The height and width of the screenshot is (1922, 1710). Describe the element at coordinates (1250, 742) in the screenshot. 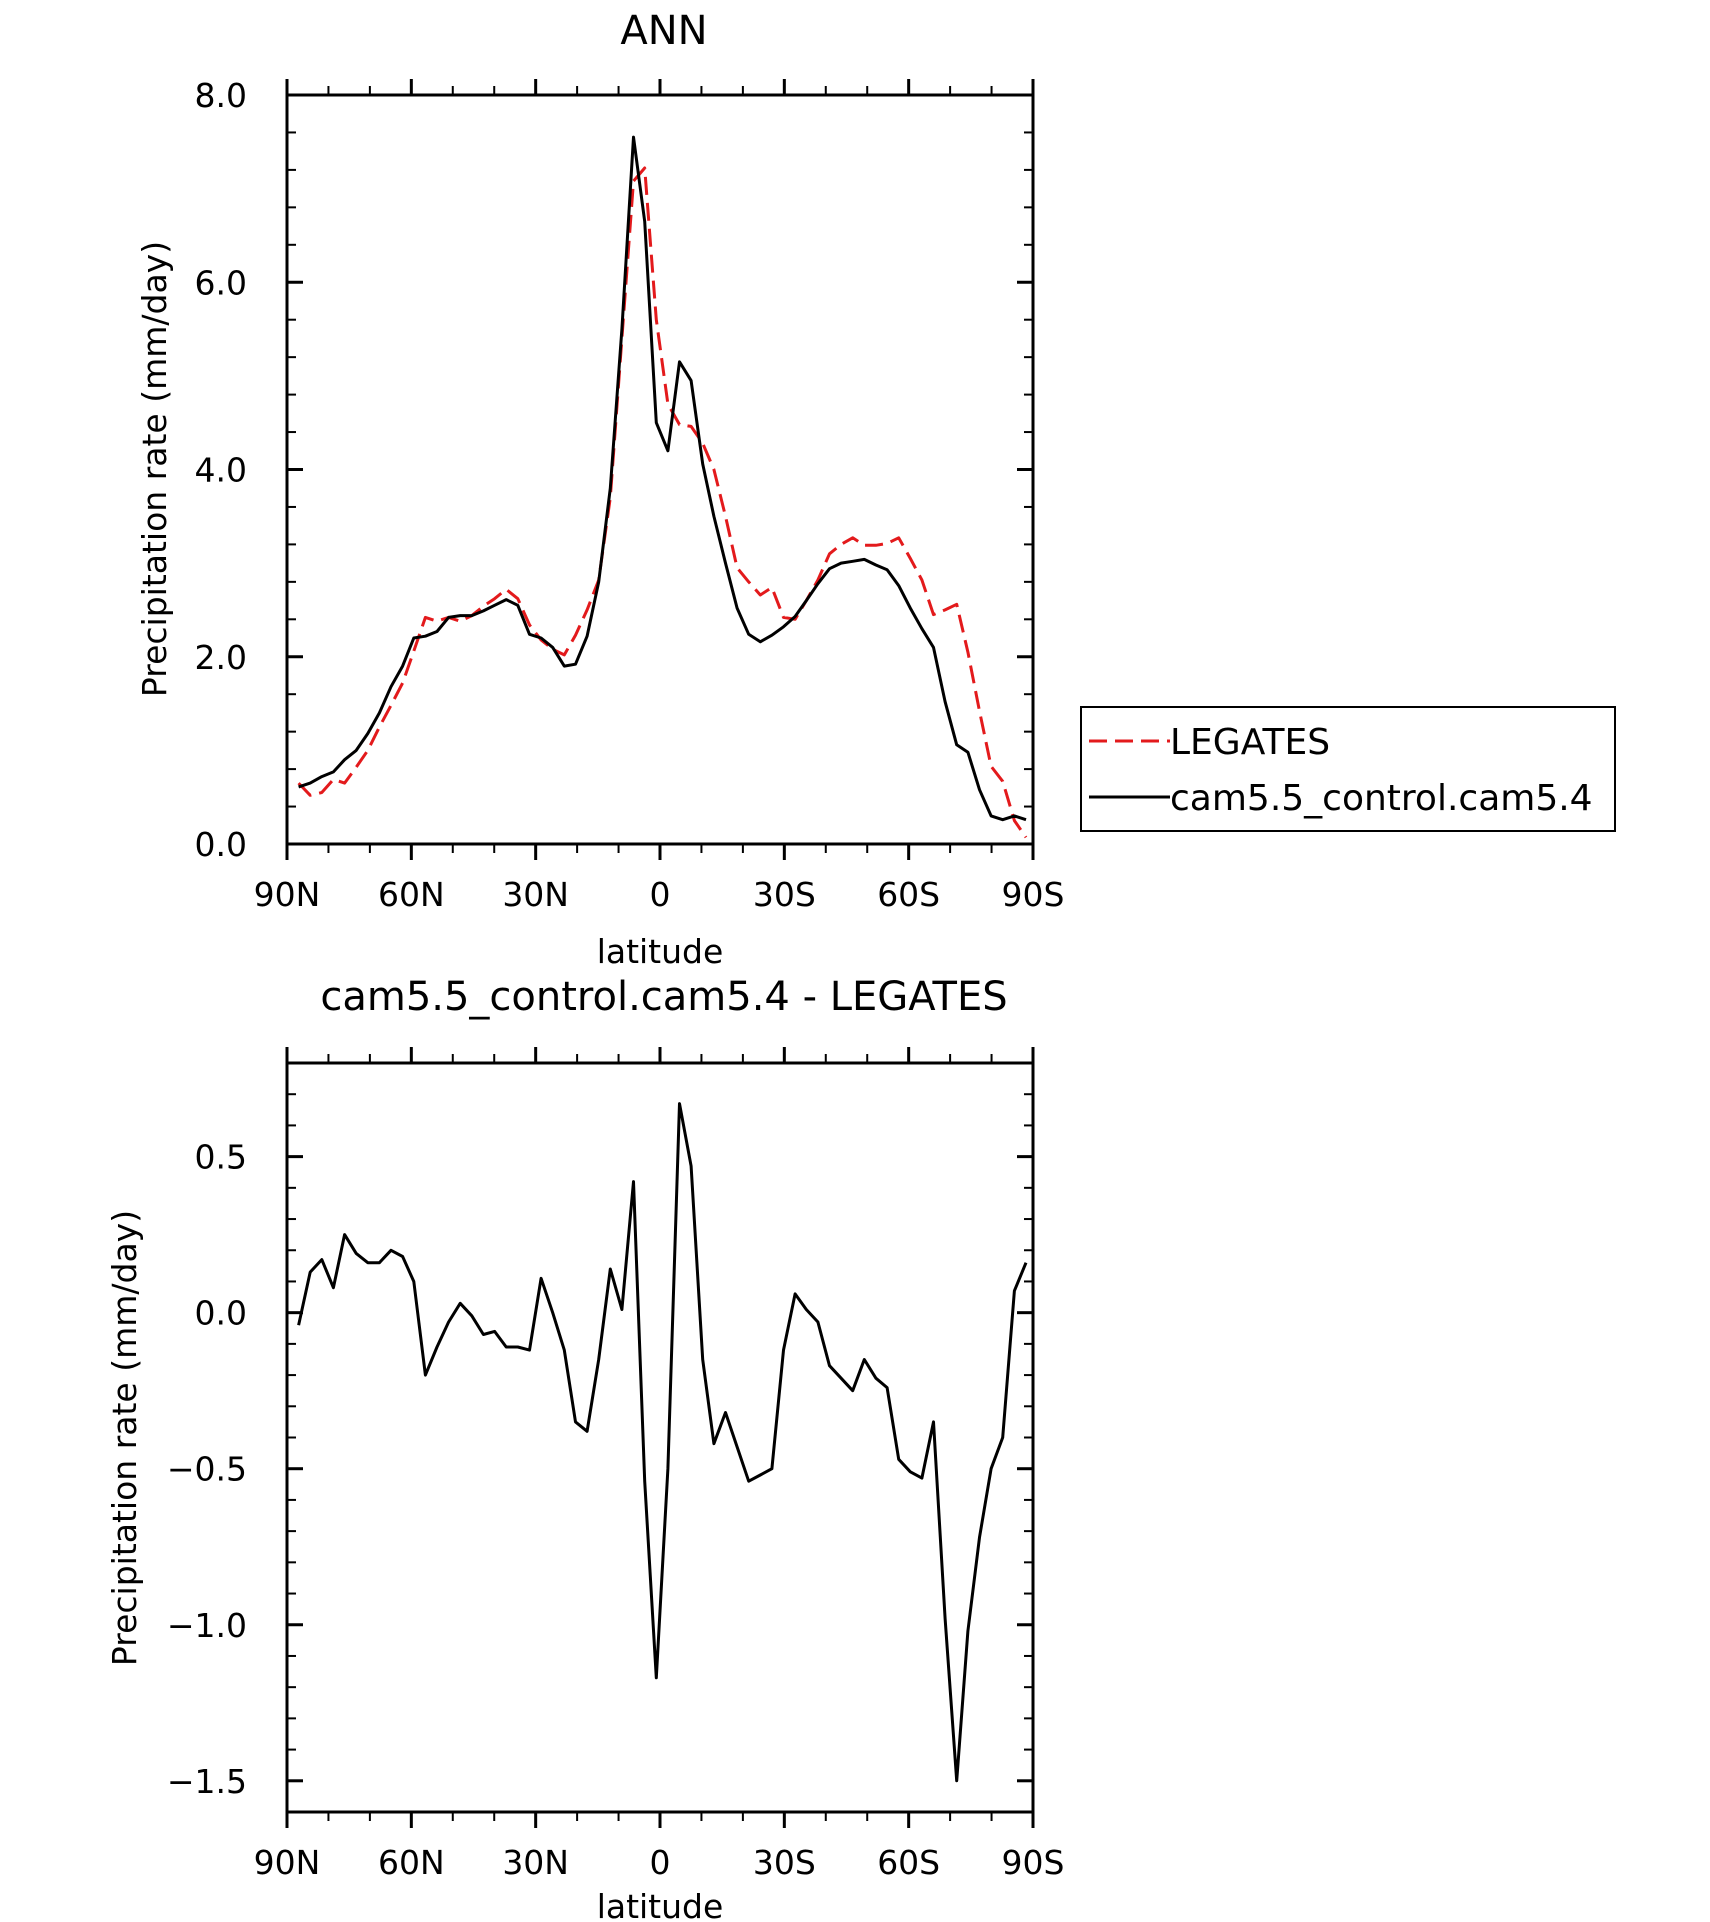

I see `legend-label-legates: LEGATES` at that location.